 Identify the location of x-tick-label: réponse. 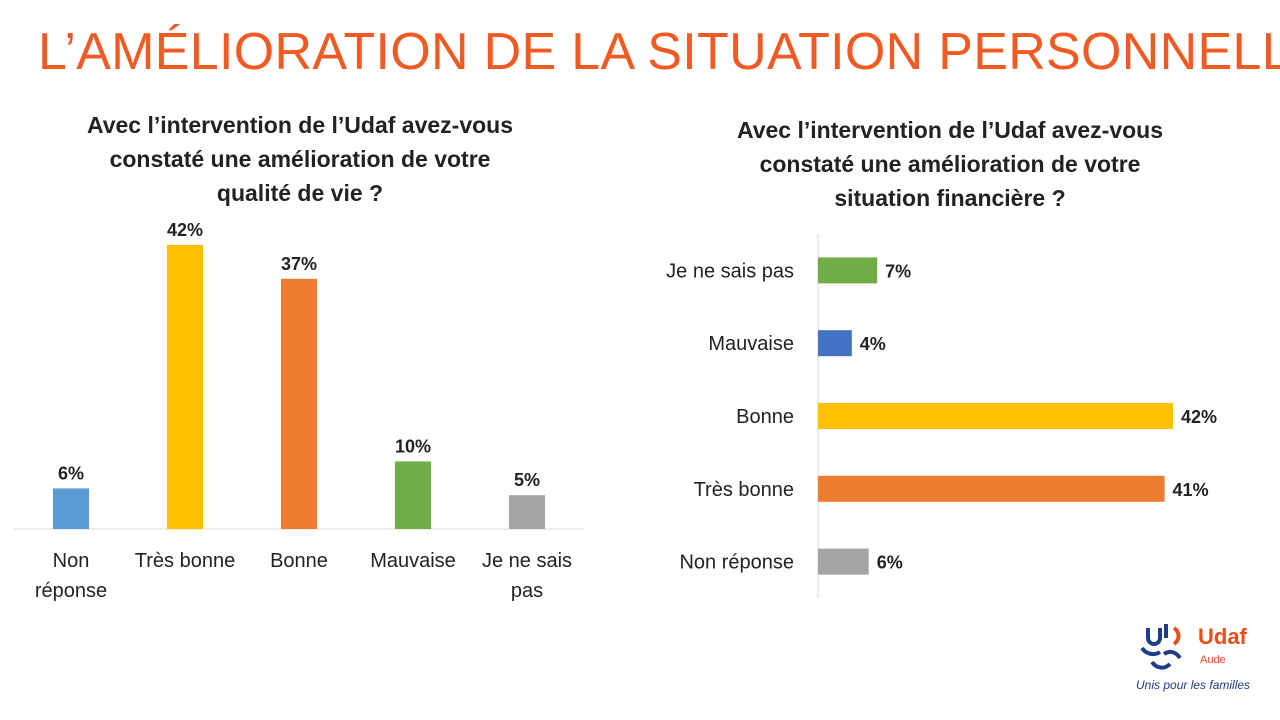
(71, 591).